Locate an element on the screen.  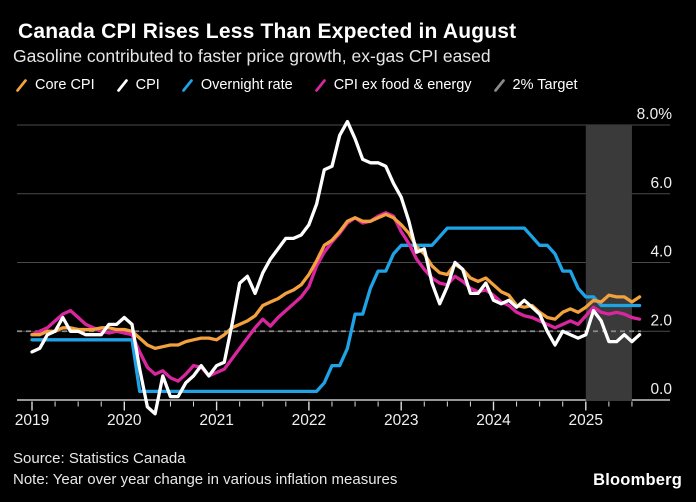
source-text: Source: Statistics Canada is located at coordinates (99, 458).